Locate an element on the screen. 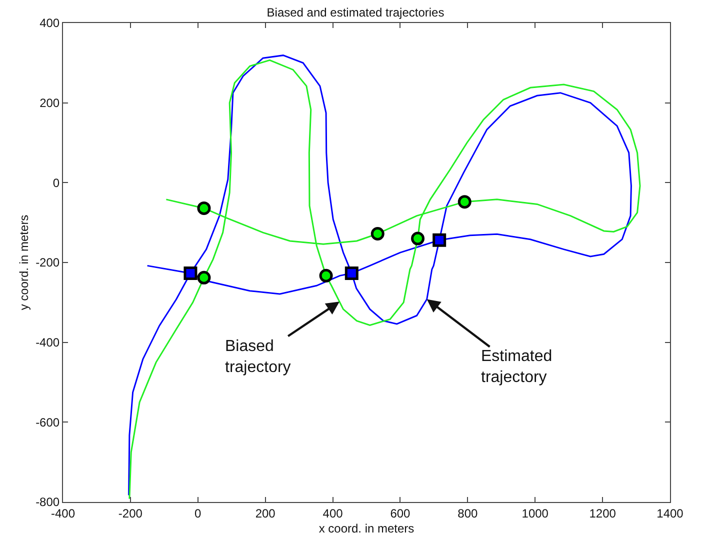 The width and height of the screenshot is (711, 543). y-tick-label: 200 is located at coordinates (50, 103).